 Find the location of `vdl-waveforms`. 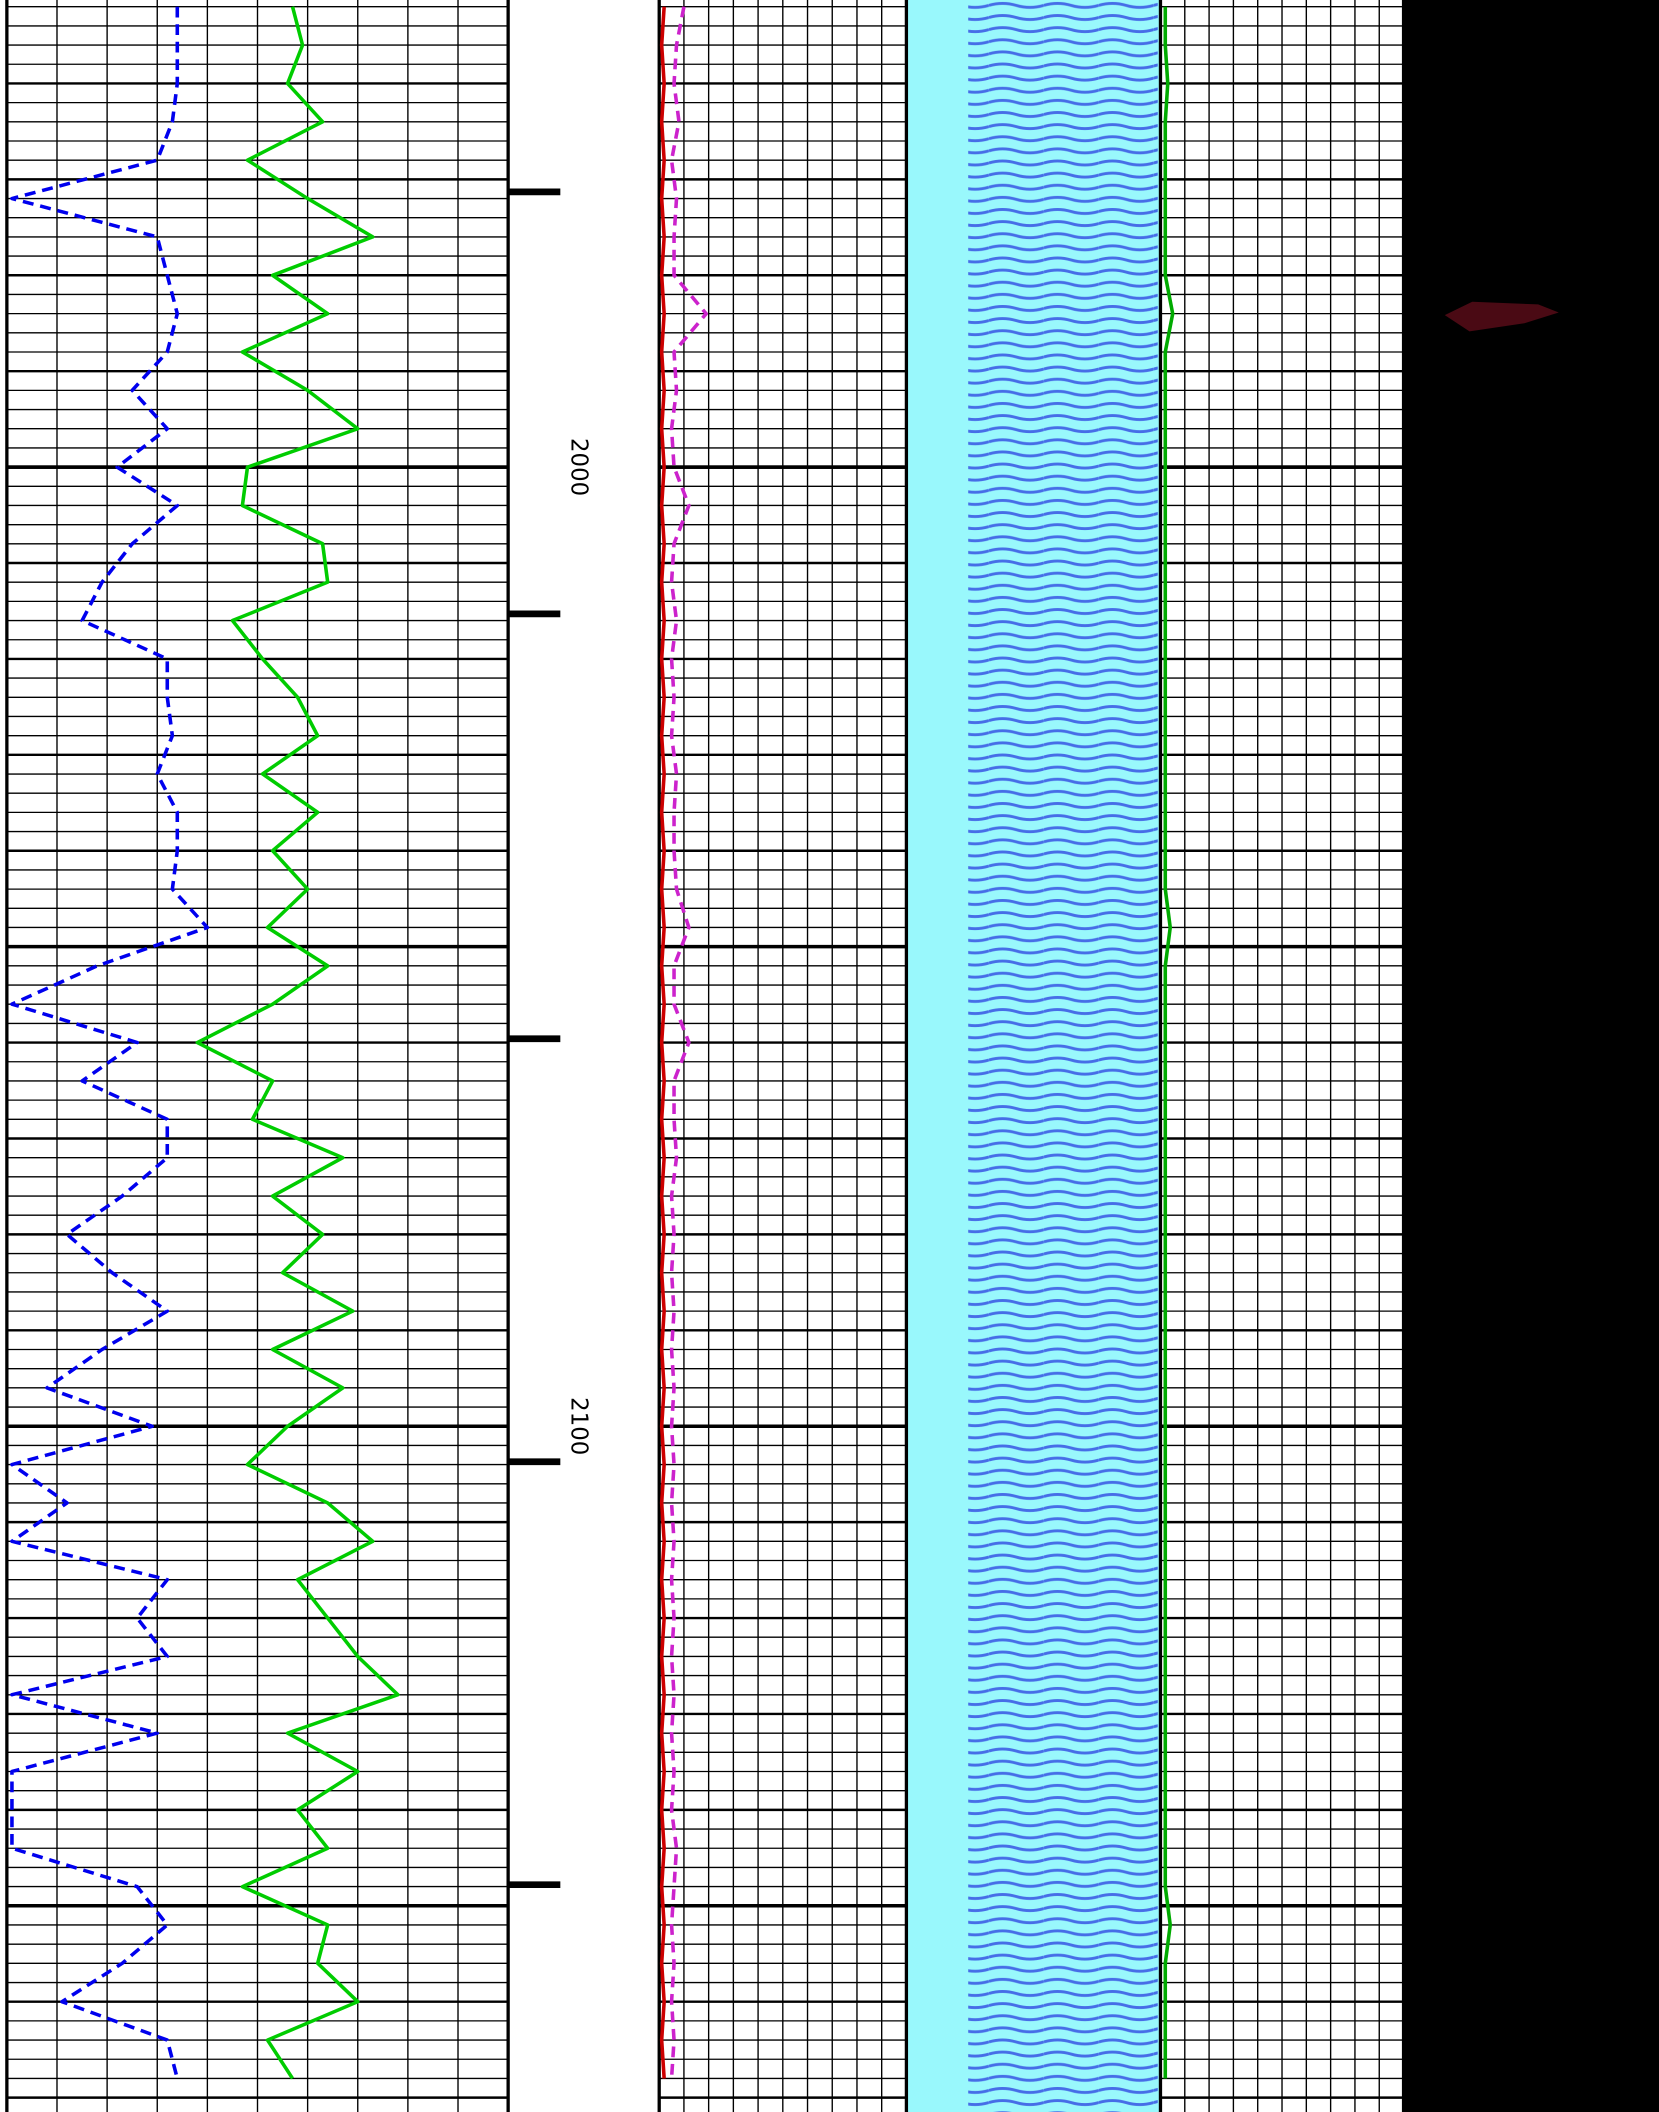

vdl-waveforms is located at coordinates (1063, 1056).